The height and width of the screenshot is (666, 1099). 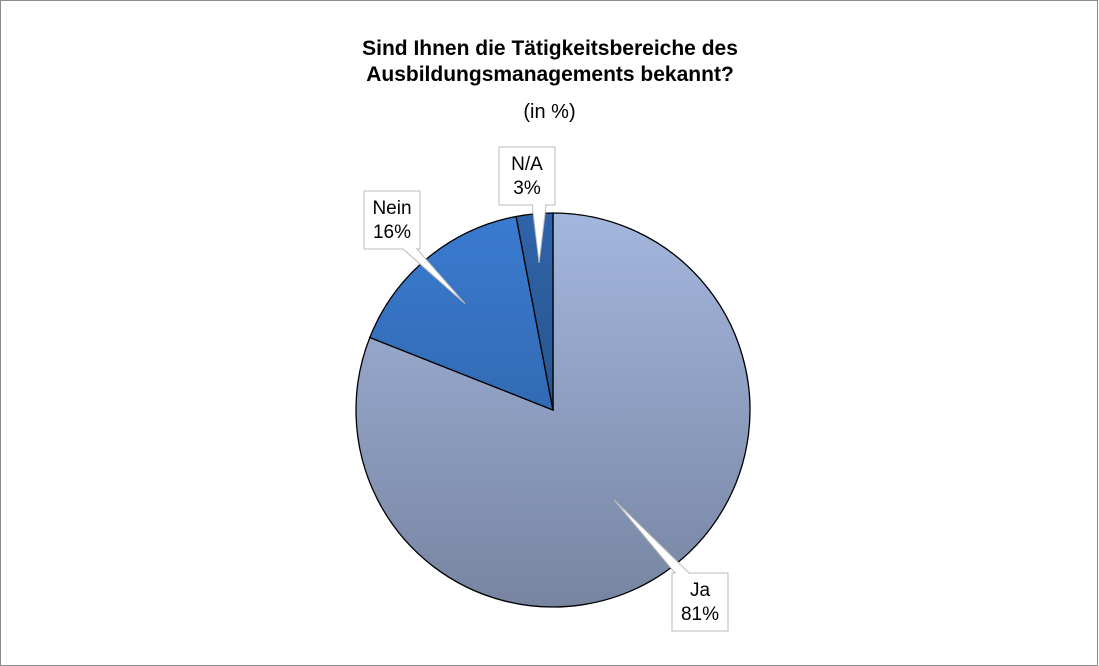 What do you see at coordinates (391, 208) in the screenshot?
I see `category-label: Nein` at bounding box center [391, 208].